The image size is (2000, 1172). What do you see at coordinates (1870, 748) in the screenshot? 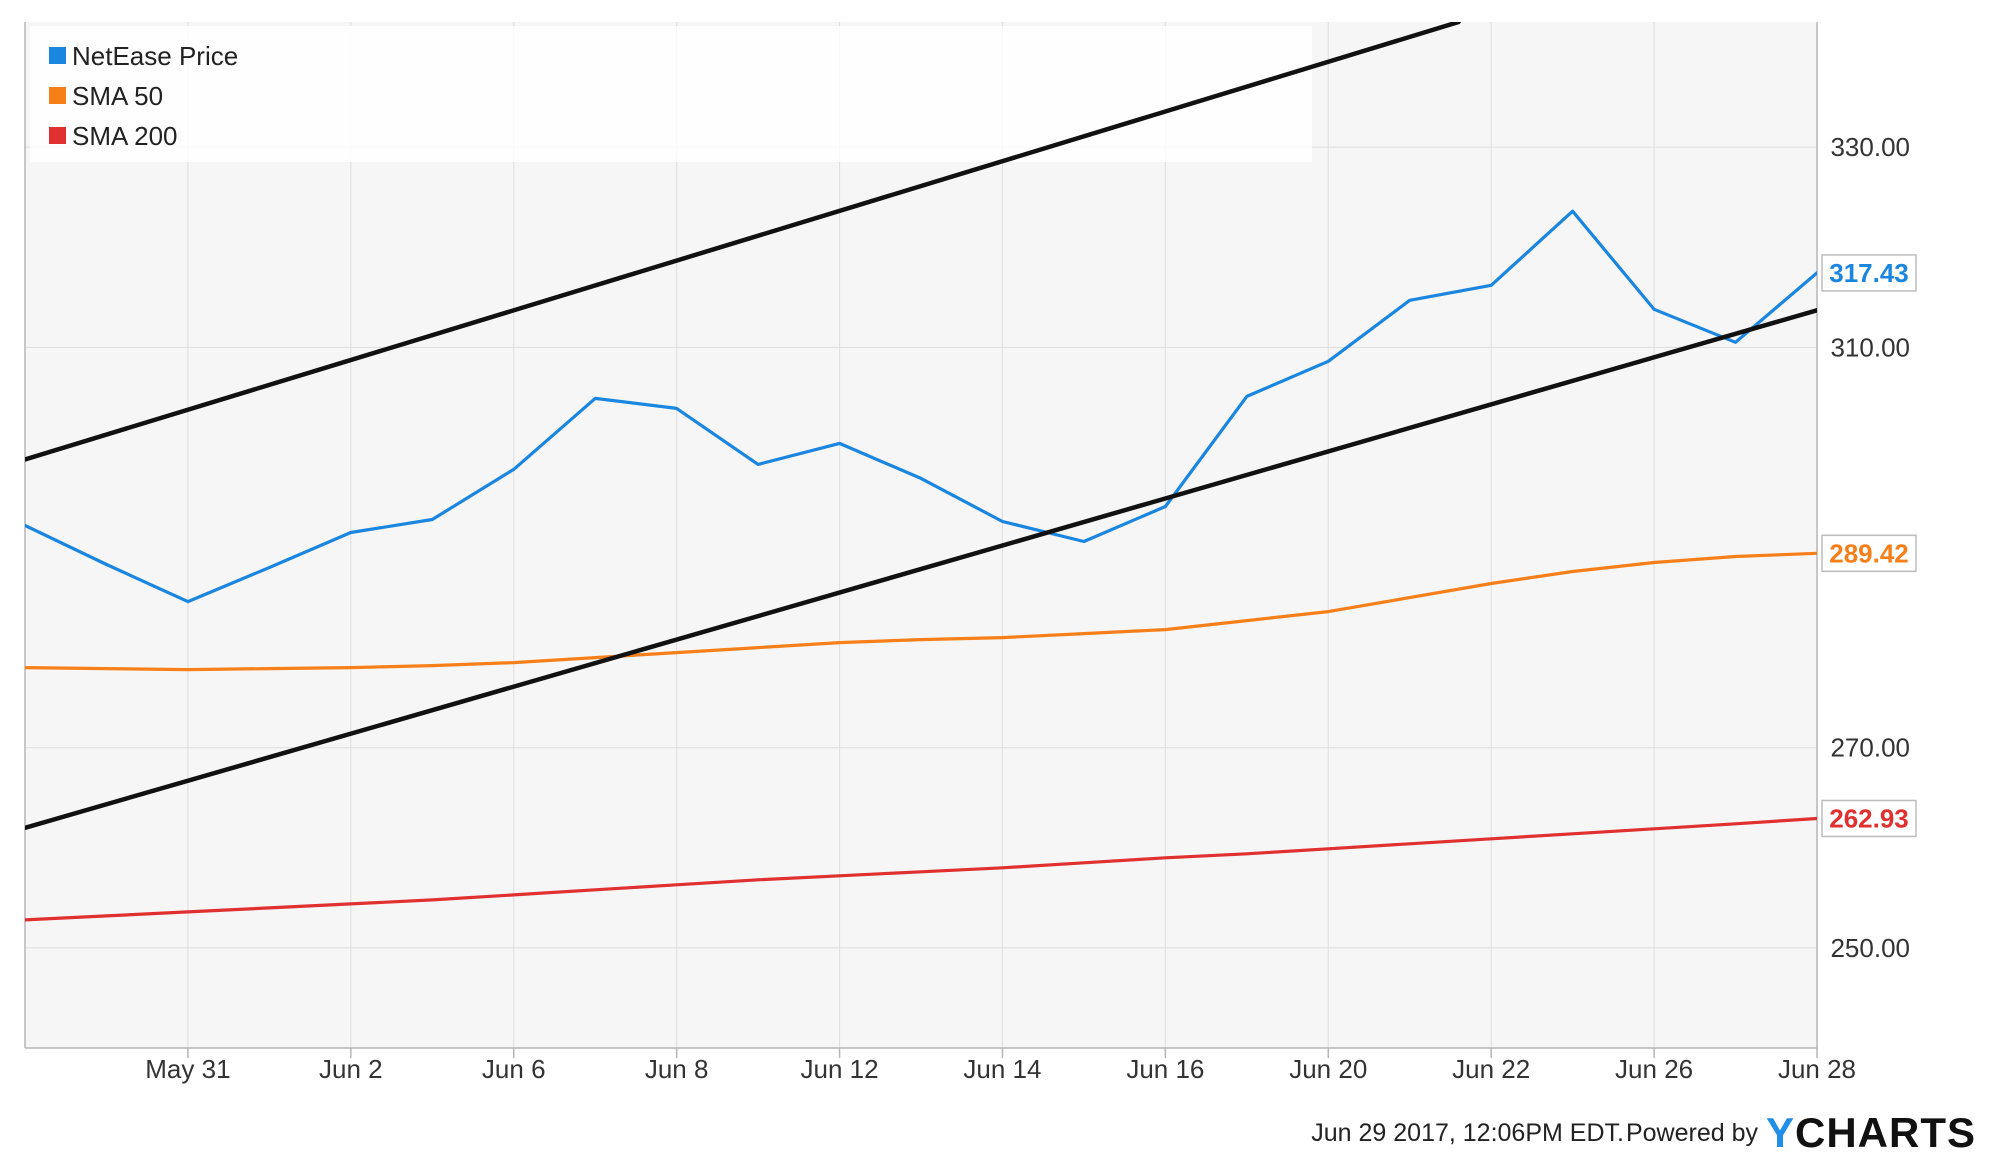
I see `y-tick-label: 270.00` at bounding box center [1870, 748].